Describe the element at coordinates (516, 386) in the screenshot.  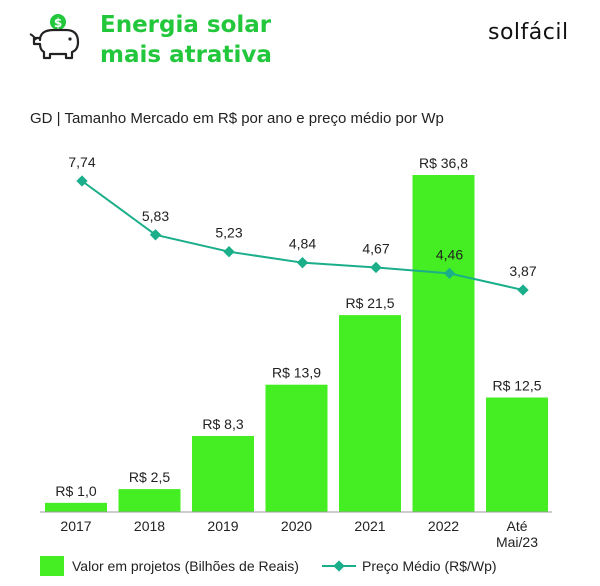
I see `bar-label-6: R$ 12,5` at that location.